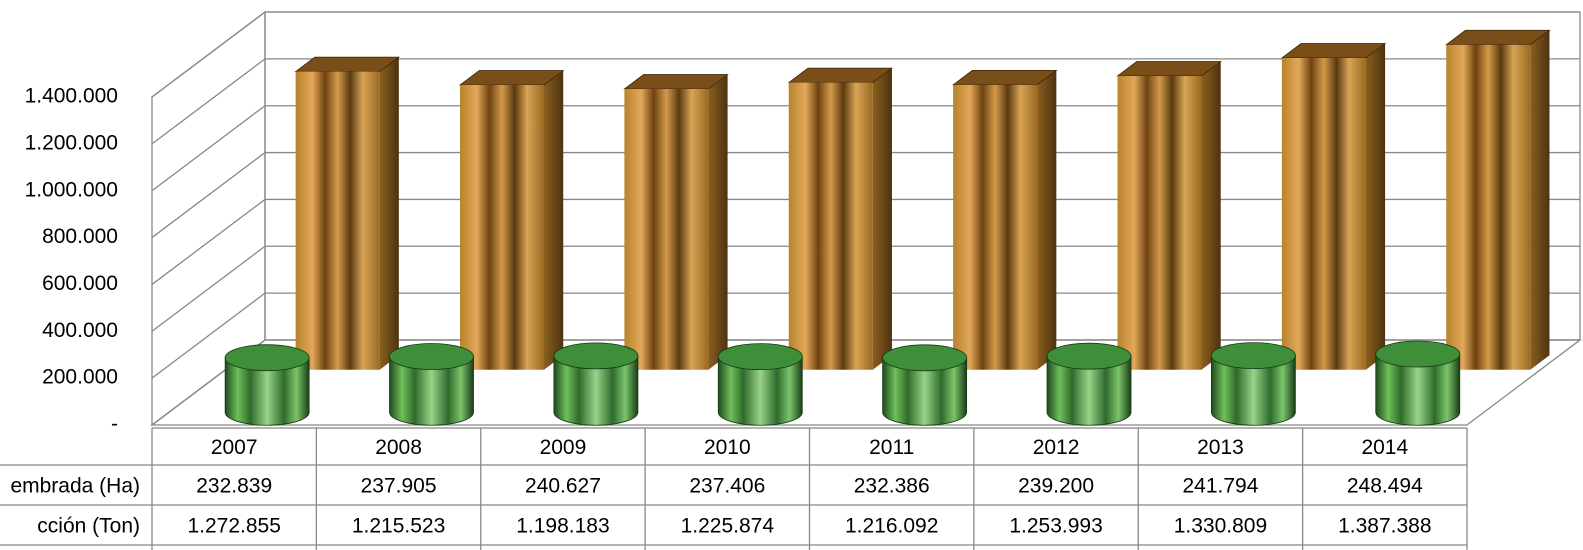 The height and width of the screenshot is (550, 1583). I want to click on y-tick-label: 1.000.000, so click(71, 189).